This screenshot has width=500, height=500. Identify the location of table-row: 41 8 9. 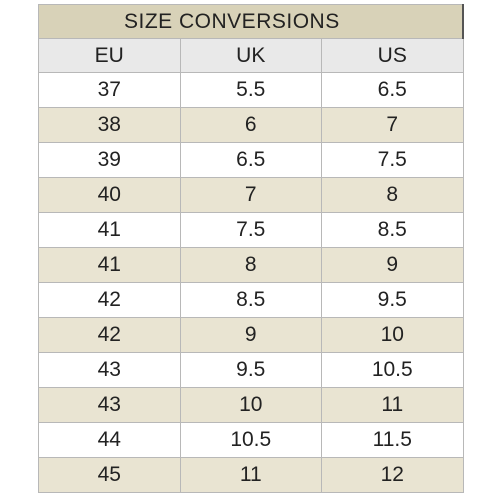
(251, 265).